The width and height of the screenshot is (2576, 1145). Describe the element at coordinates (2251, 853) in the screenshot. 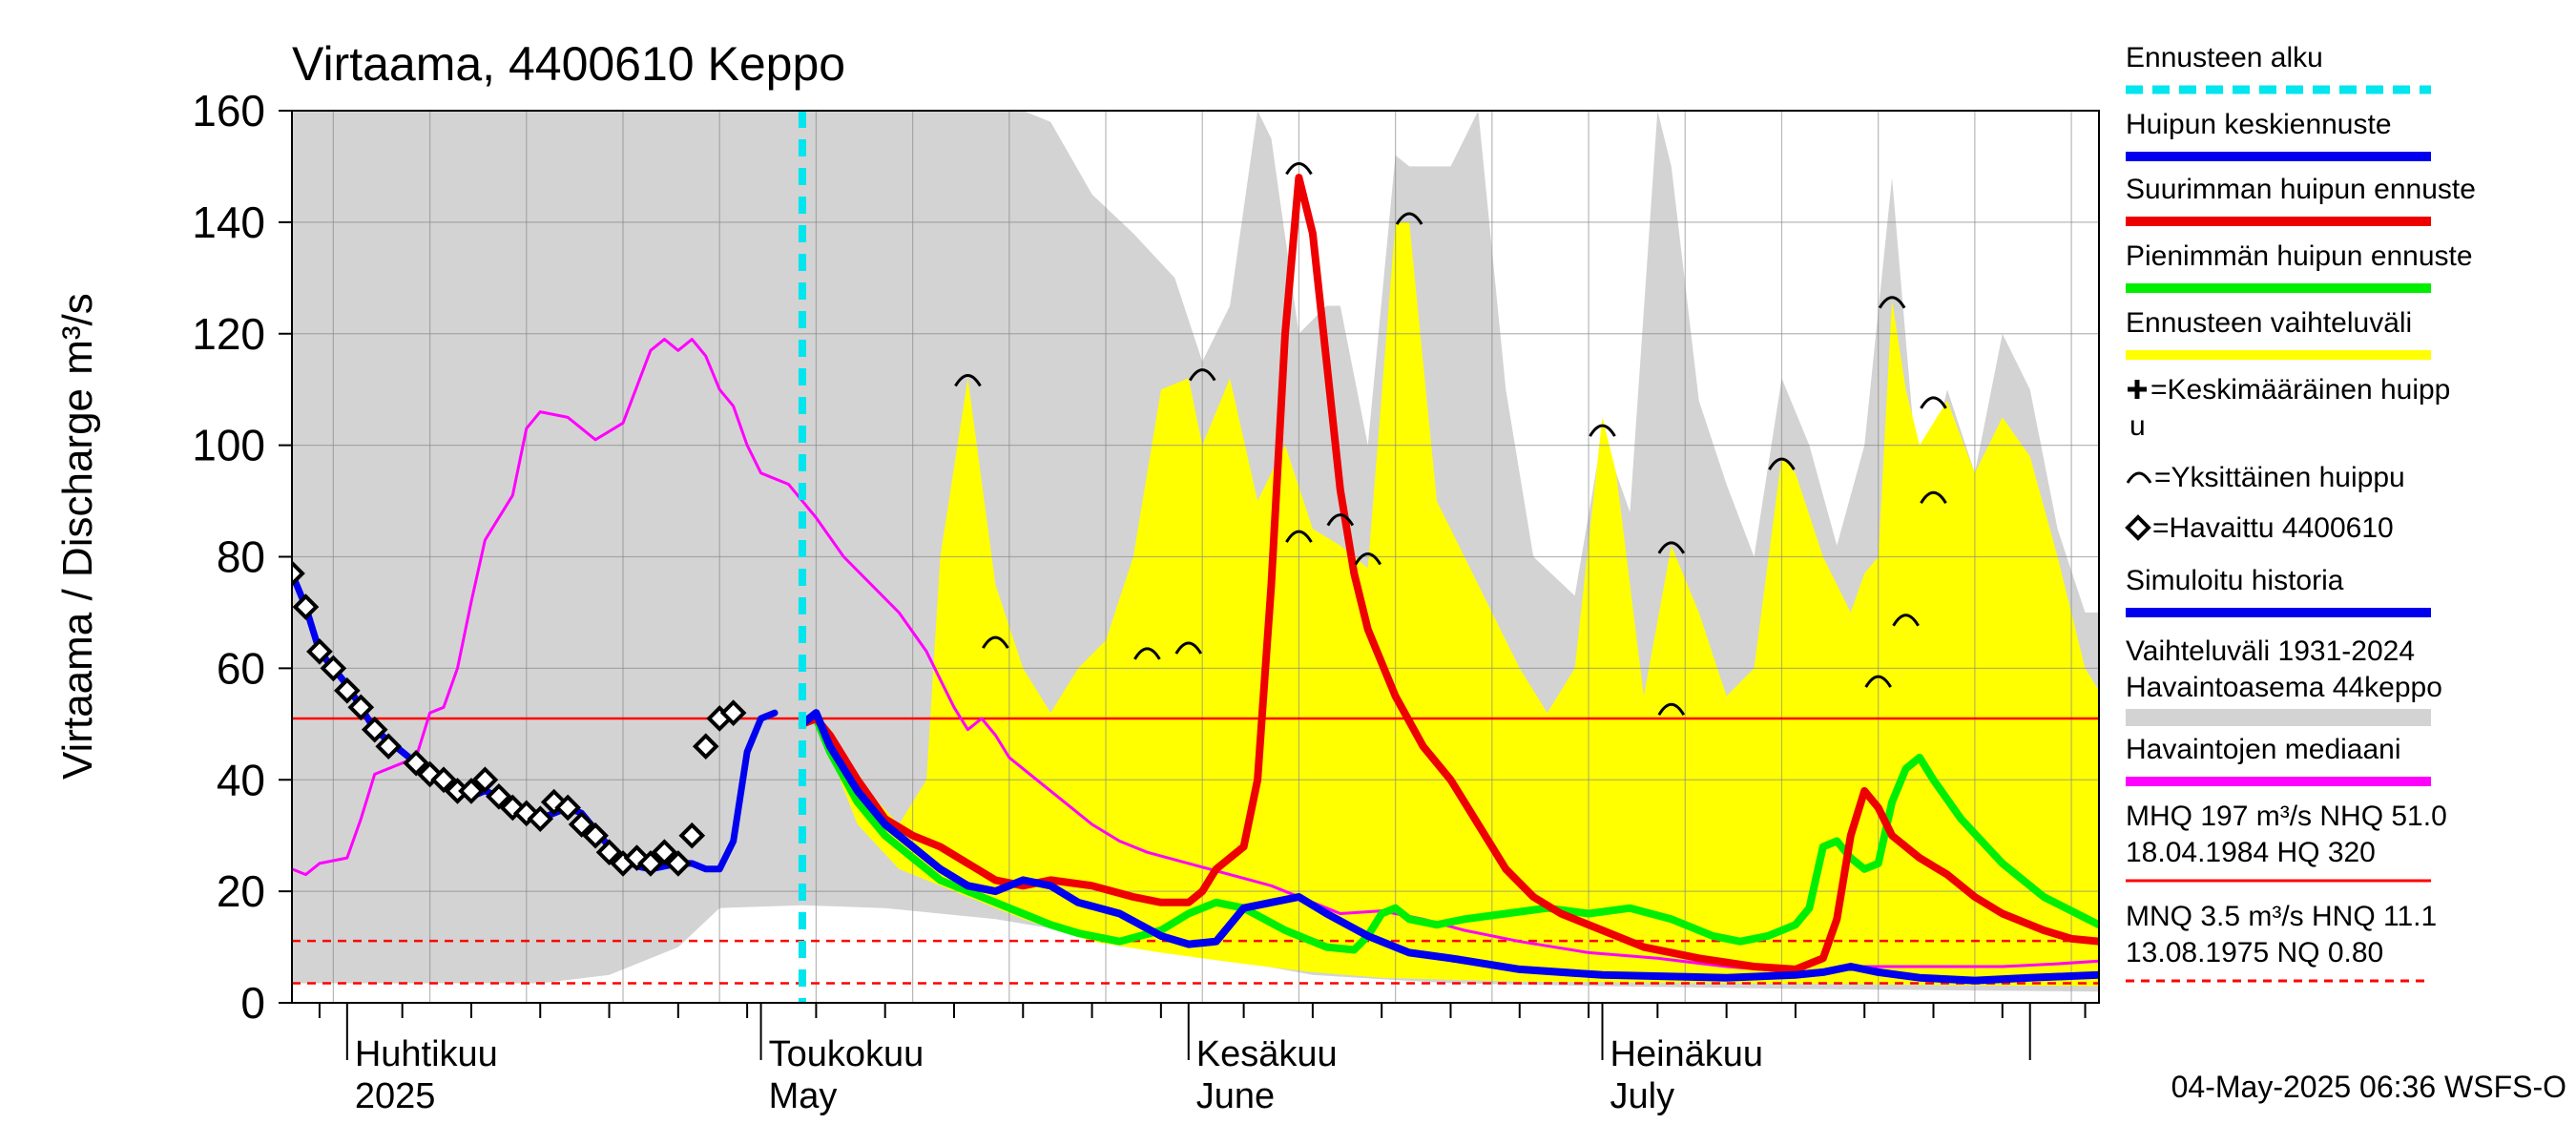

I see `legend-label-secondary: 18.04.1984 HQ 320` at that location.